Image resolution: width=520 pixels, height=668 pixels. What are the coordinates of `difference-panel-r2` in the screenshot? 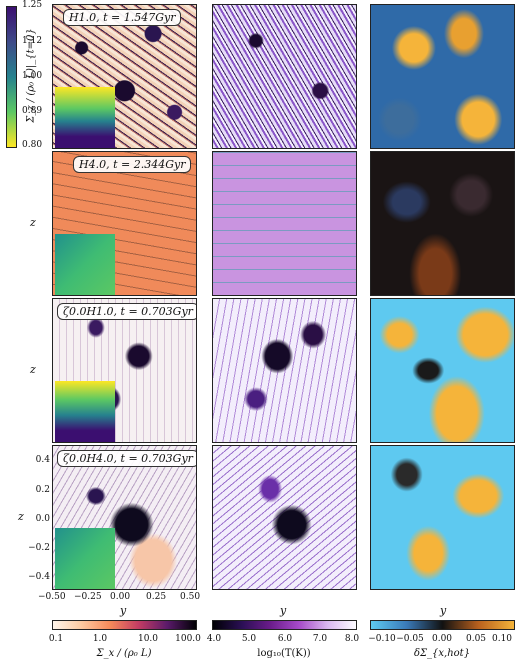 It's located at (442, 223).